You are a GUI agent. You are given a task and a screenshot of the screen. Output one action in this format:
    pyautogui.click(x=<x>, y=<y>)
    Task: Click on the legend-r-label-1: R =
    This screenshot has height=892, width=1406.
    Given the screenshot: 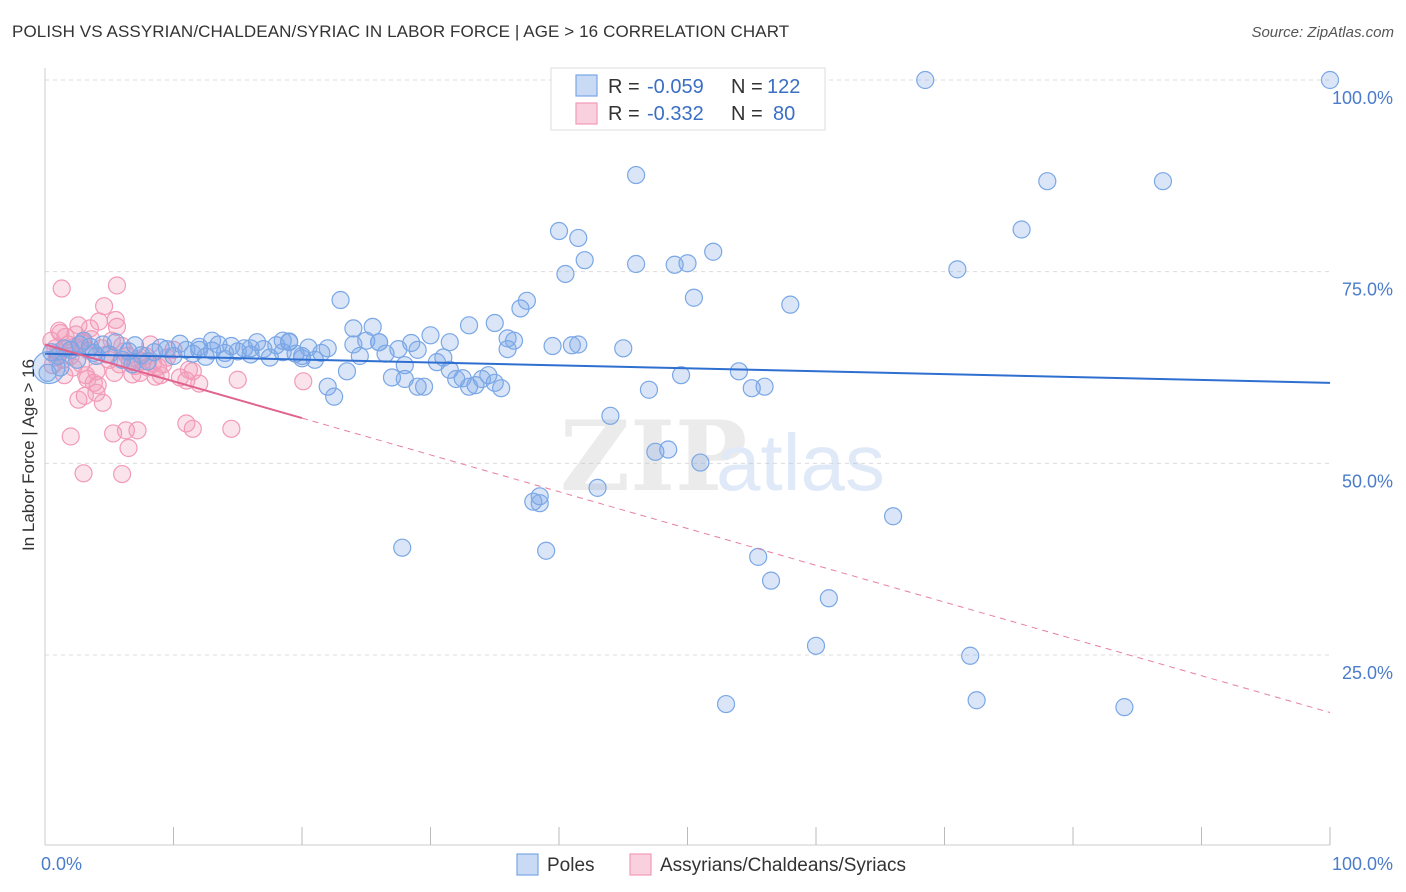 What is the action you would take?
    pyautogui.click(x=624, y=87)
    